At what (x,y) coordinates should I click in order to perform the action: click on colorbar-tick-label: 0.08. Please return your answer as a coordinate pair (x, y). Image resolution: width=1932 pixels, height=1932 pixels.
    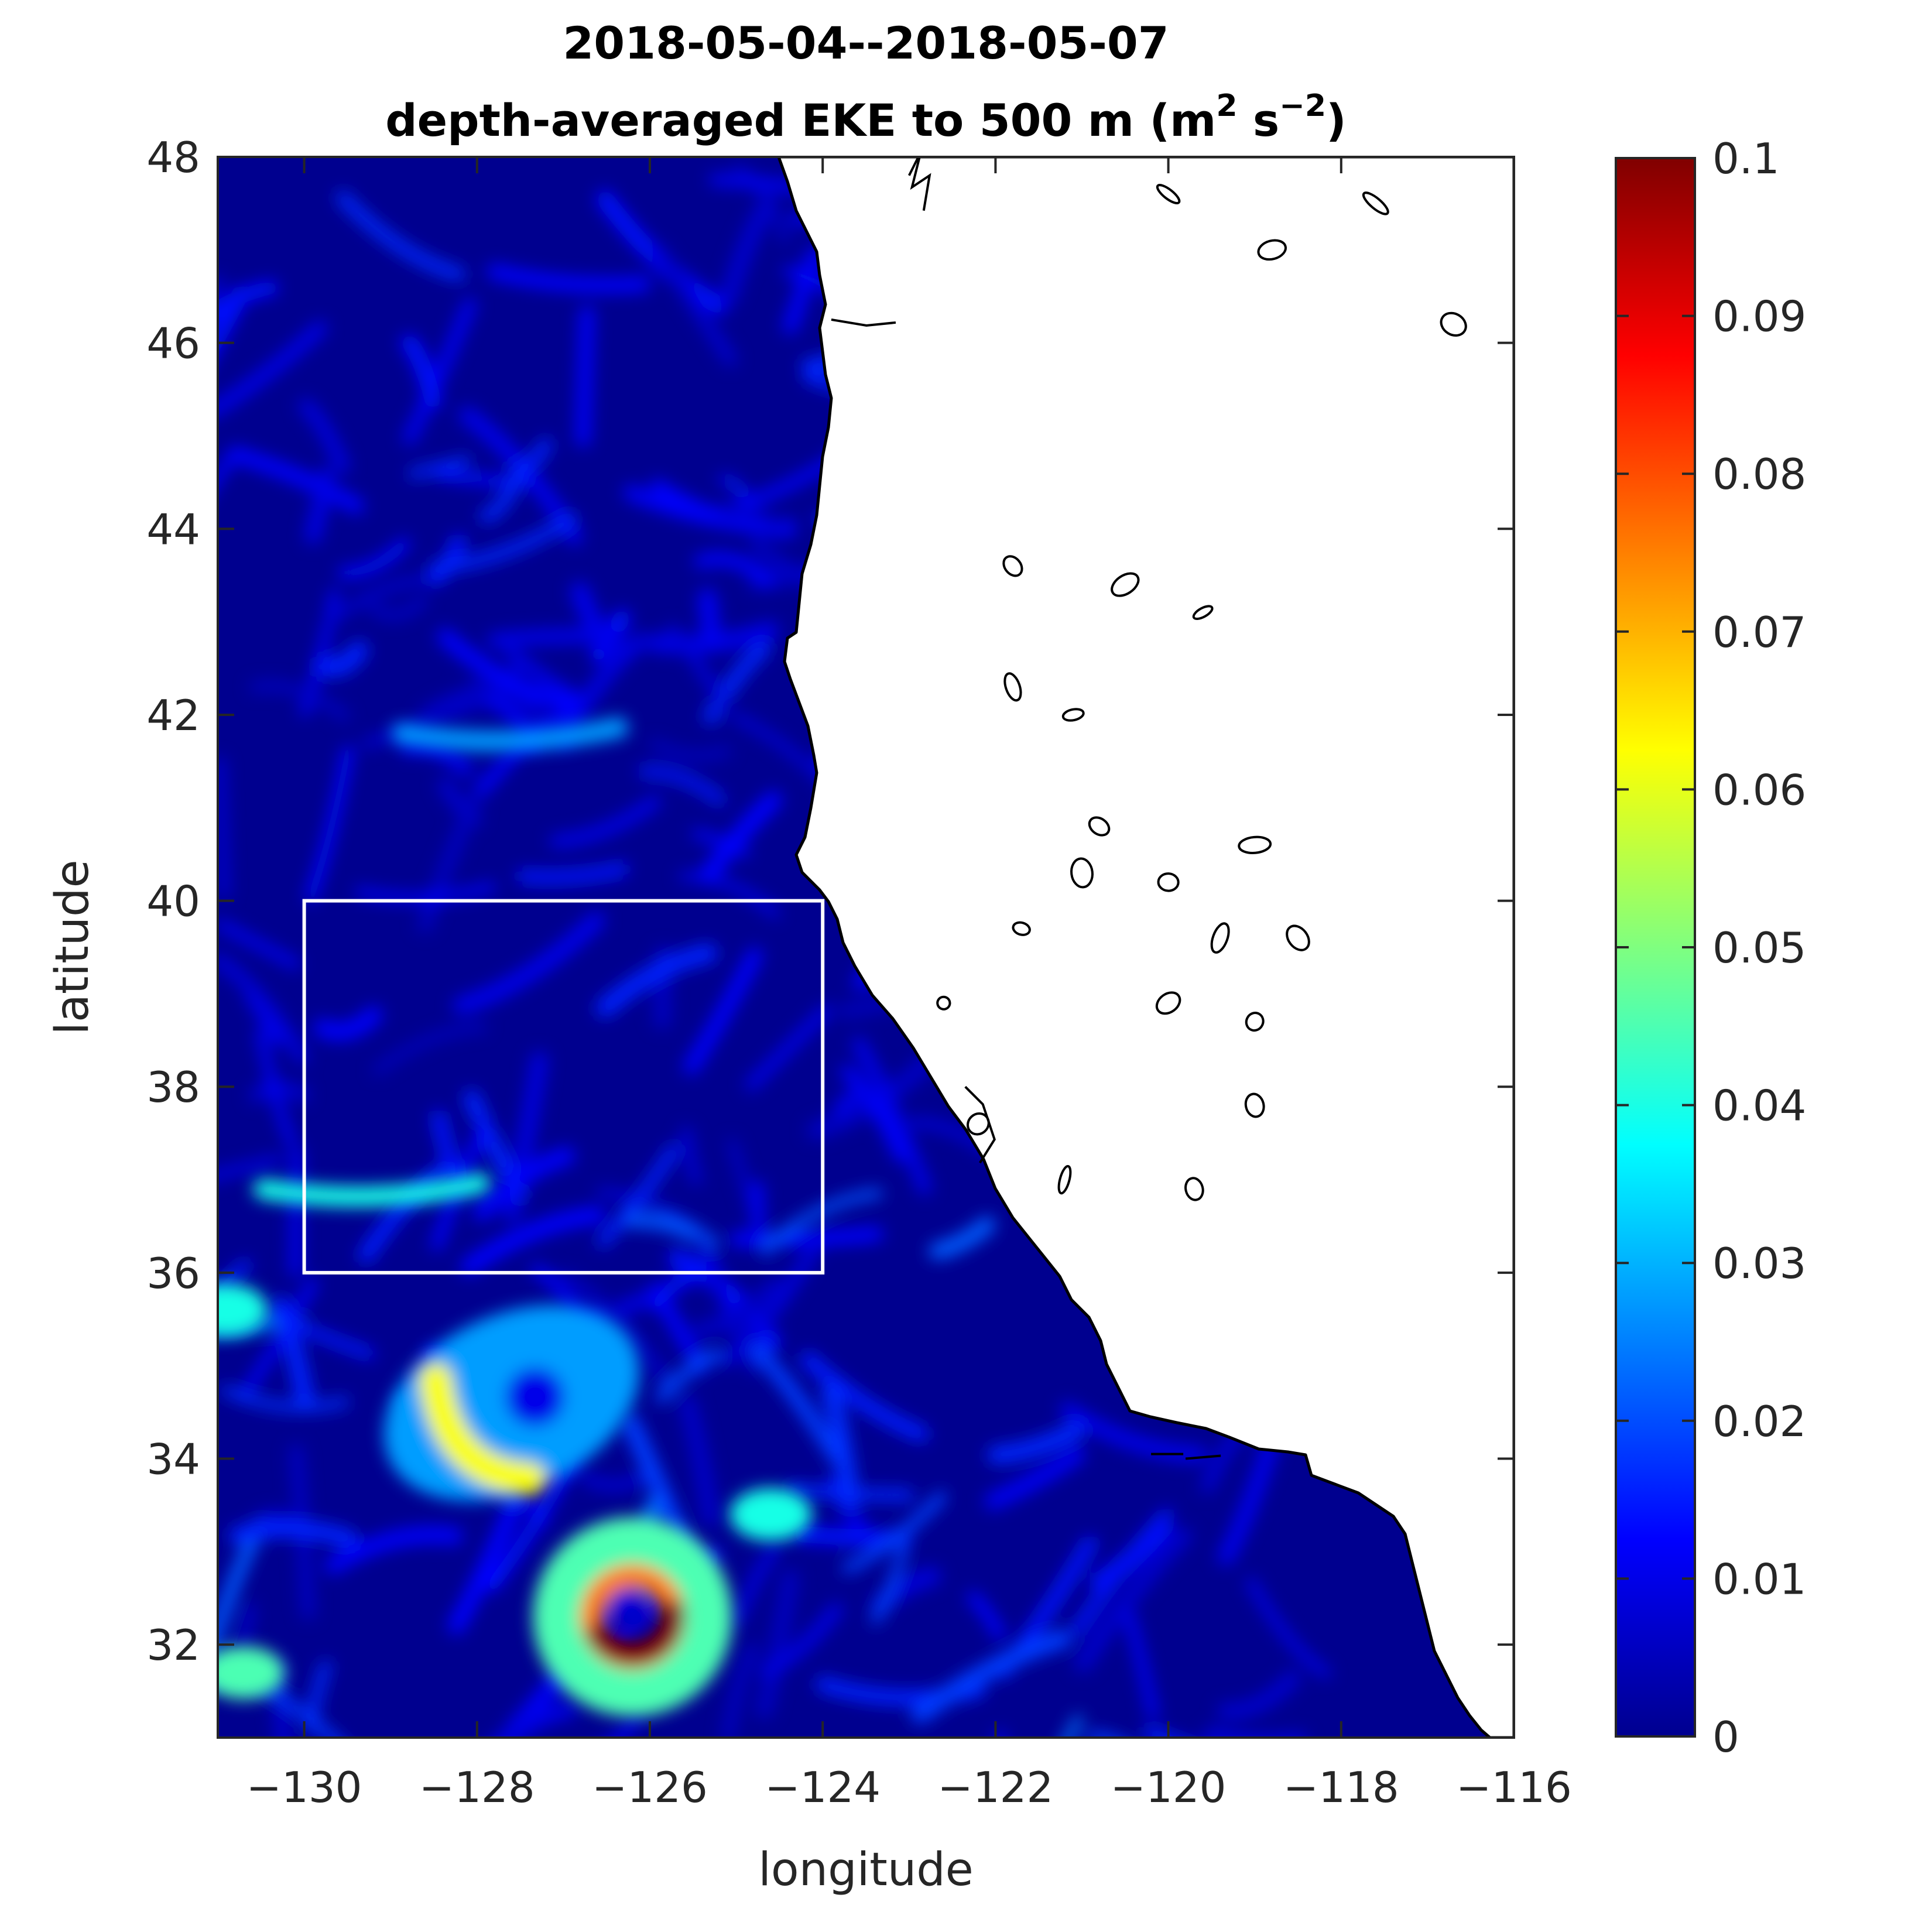
    Looking at the image, I should click on (1759, 474).